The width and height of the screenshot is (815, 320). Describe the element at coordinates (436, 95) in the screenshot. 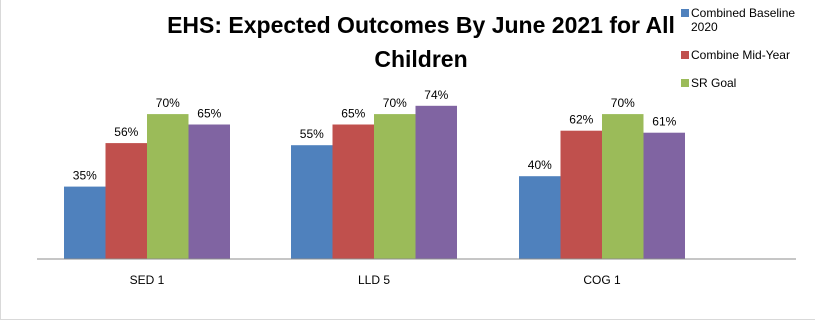

I see `data-label: 74%` at that location.